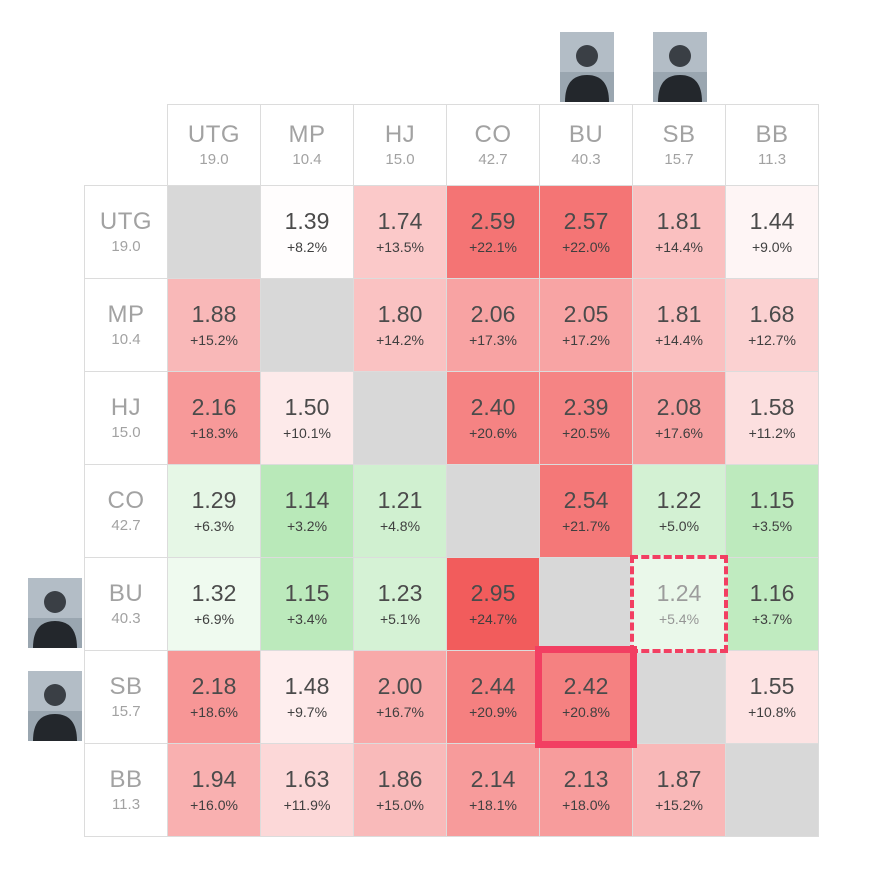 This screenshot has width=885, height=885. Describe the element at coordinates (772, 790) in the screenshot. I see `diagonal-cell-bb` at that location.